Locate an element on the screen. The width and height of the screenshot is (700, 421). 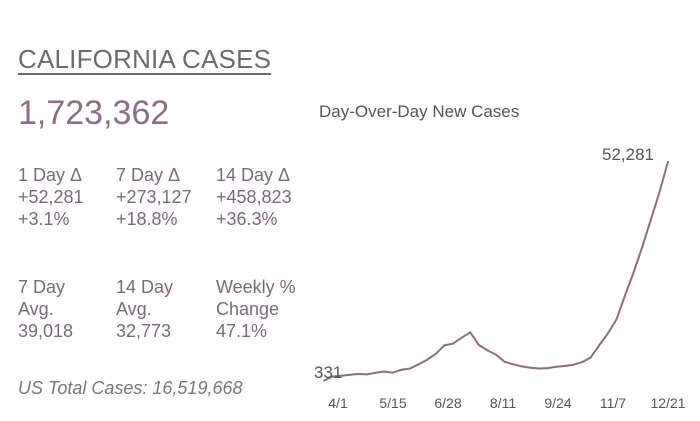
stat-14-day-delta: 14 Day Δ +458,823 +36.3% is located at coordinates (254, 197).